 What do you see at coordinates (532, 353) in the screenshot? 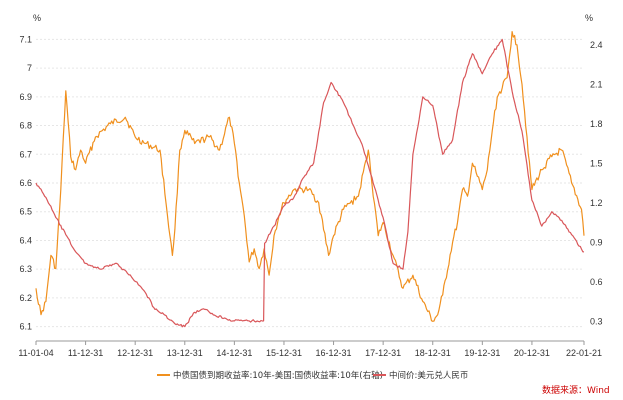
I see `x-axis-tick-label: 20-12-31` at bounding box center [532, 353].